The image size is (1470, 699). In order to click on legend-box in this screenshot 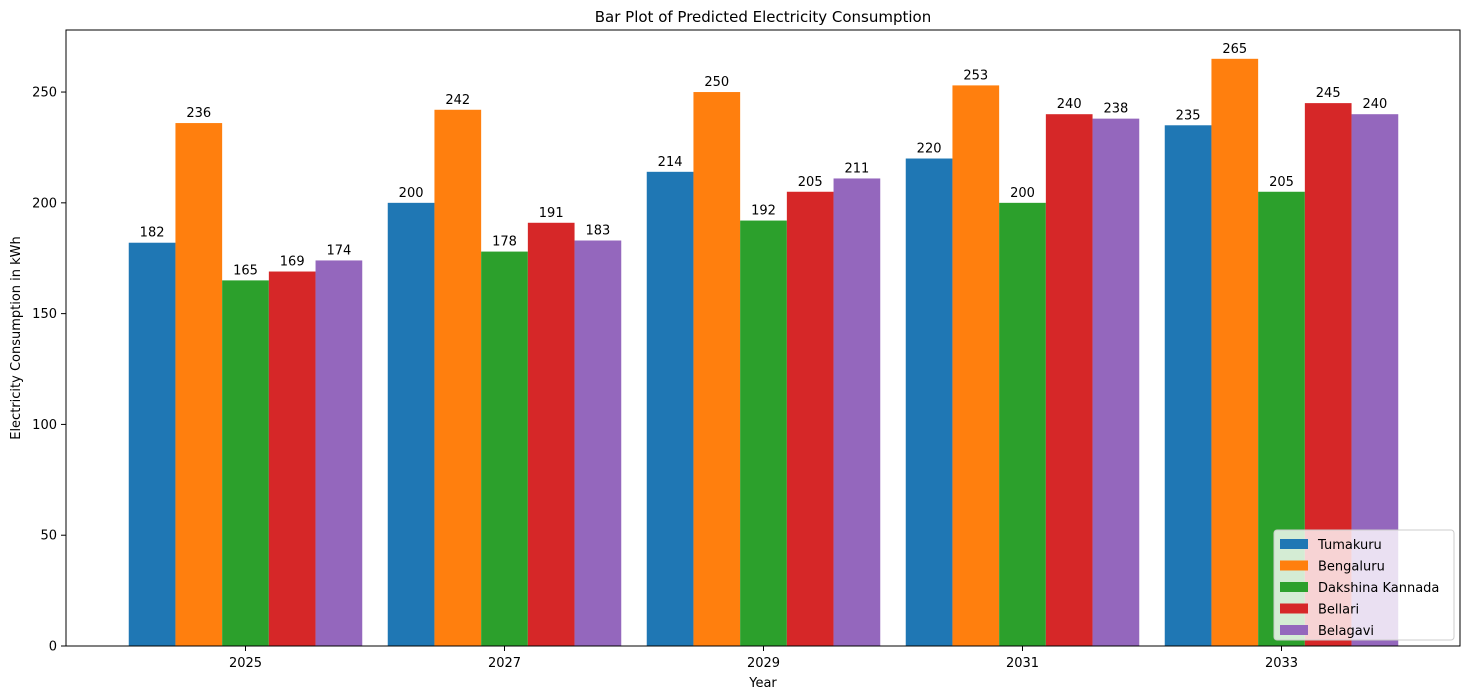, I will do `click(1364, 585)`.